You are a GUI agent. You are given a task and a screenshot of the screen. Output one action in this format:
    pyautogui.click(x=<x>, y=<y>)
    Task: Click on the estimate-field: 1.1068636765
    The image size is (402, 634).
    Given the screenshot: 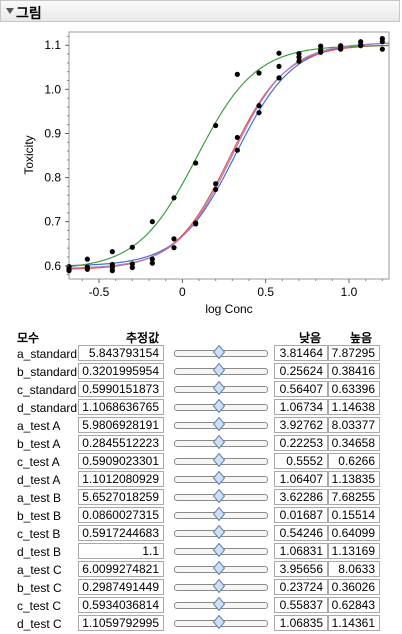 What is the action you would take?
    pyautogui.click(x=121, y=407)
    